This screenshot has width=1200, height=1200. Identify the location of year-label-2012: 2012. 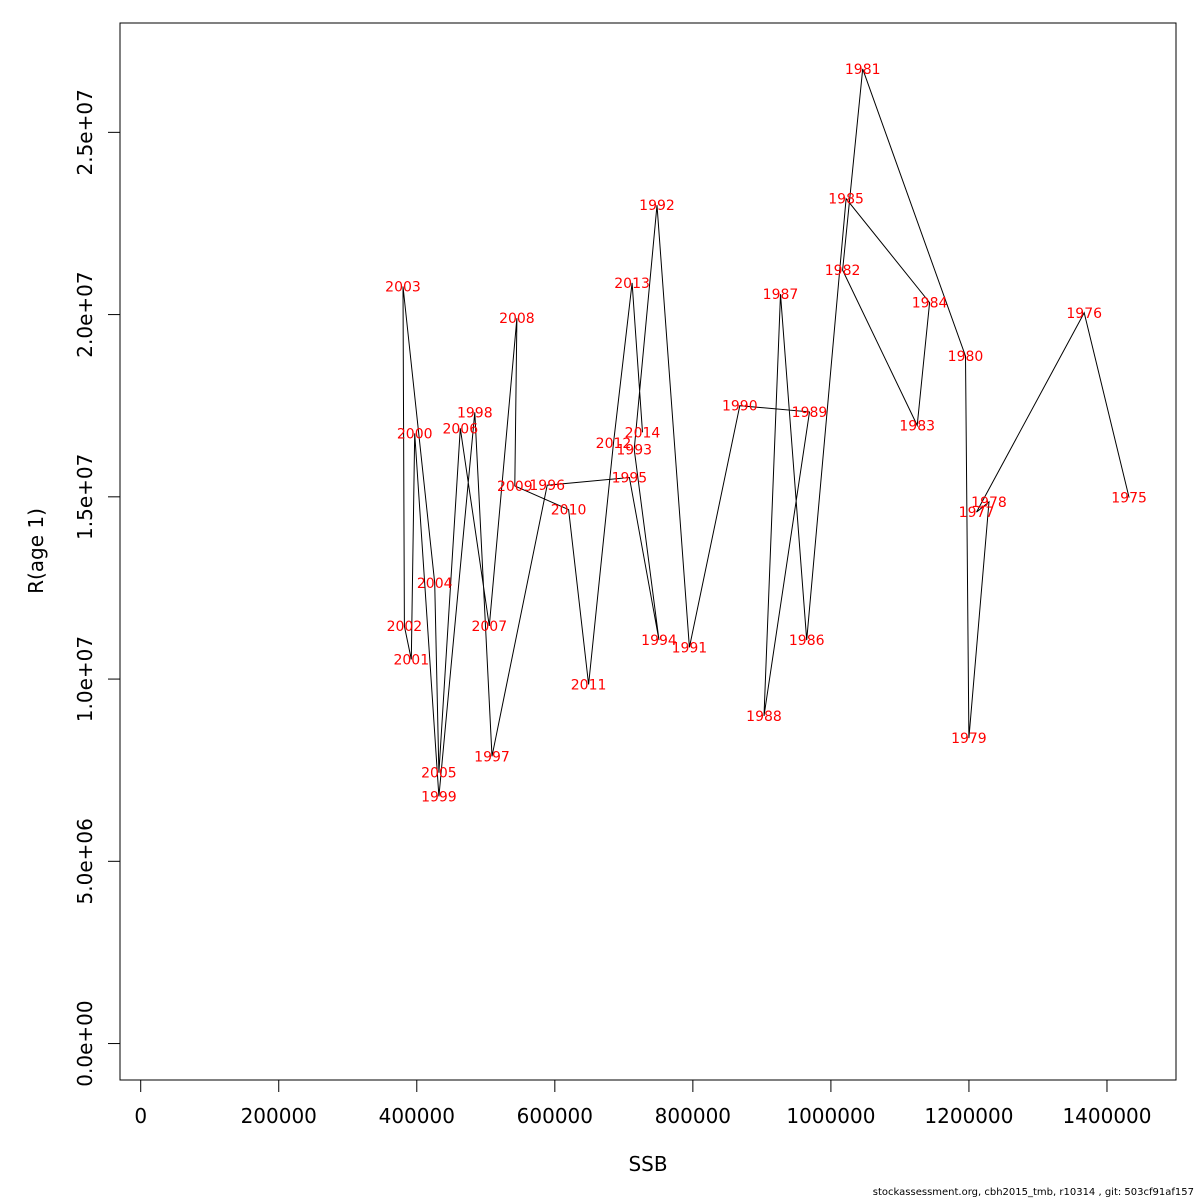
(614, 444).